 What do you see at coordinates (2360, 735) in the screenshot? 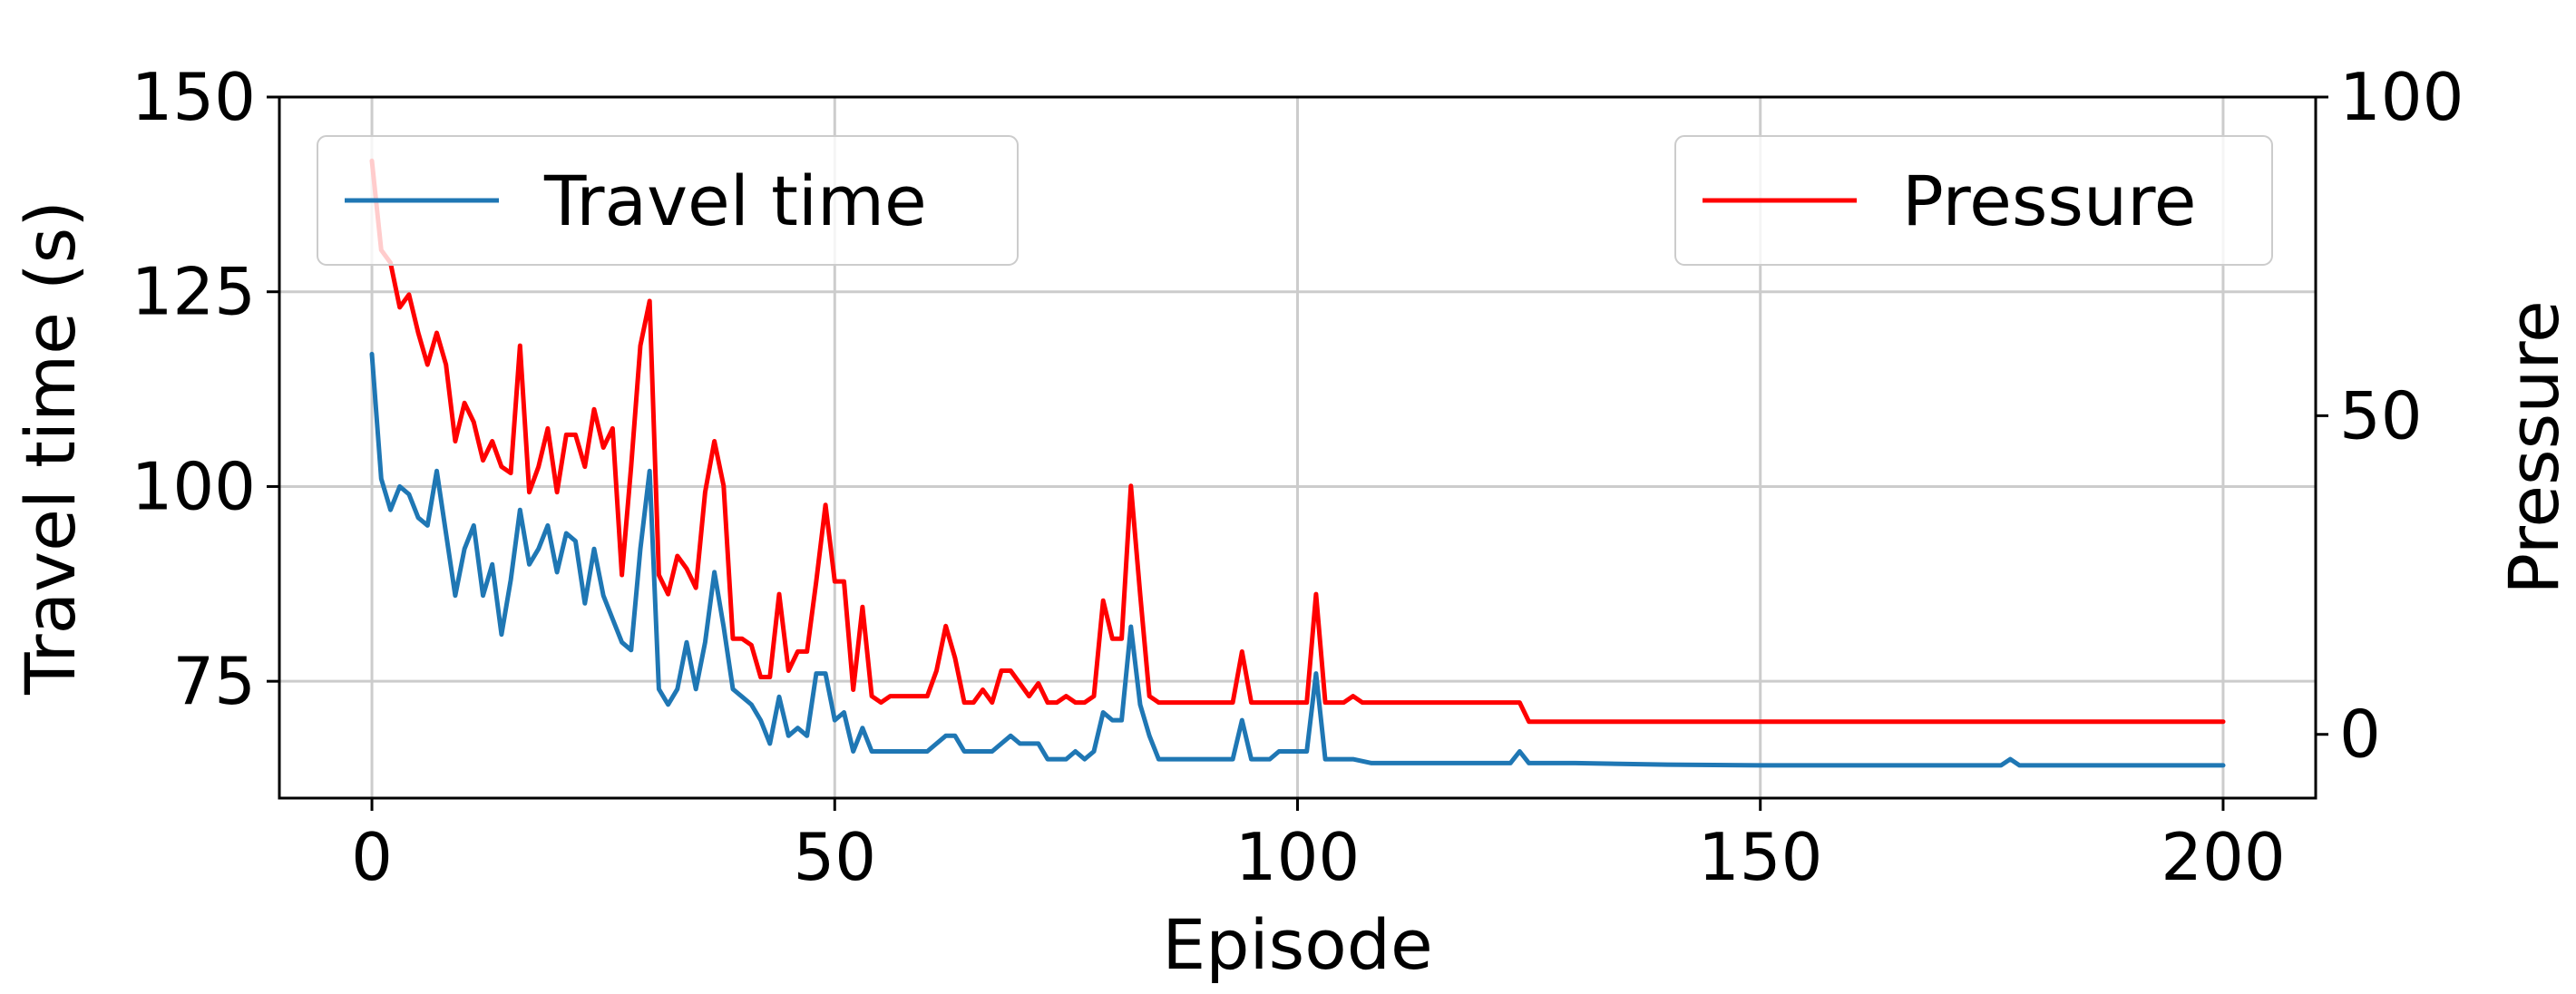
I see `y-right-tick-label: 0` at bounding box center [2360, 735].